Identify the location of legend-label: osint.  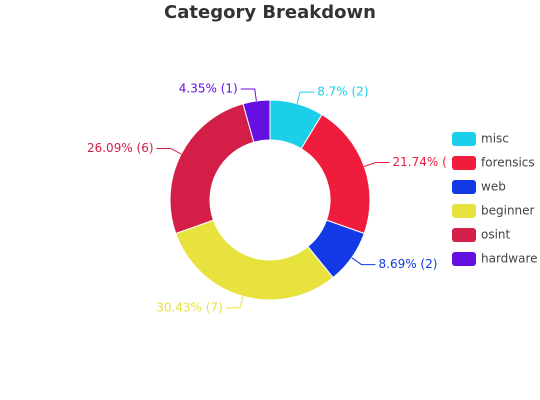
(496, 235).